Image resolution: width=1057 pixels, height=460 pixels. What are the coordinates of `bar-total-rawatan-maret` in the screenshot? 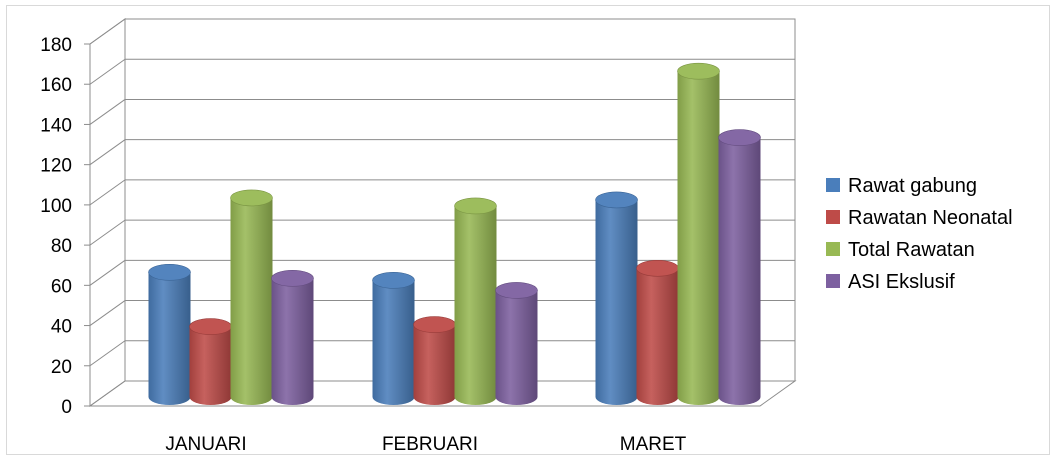 It's located at (698, 233).